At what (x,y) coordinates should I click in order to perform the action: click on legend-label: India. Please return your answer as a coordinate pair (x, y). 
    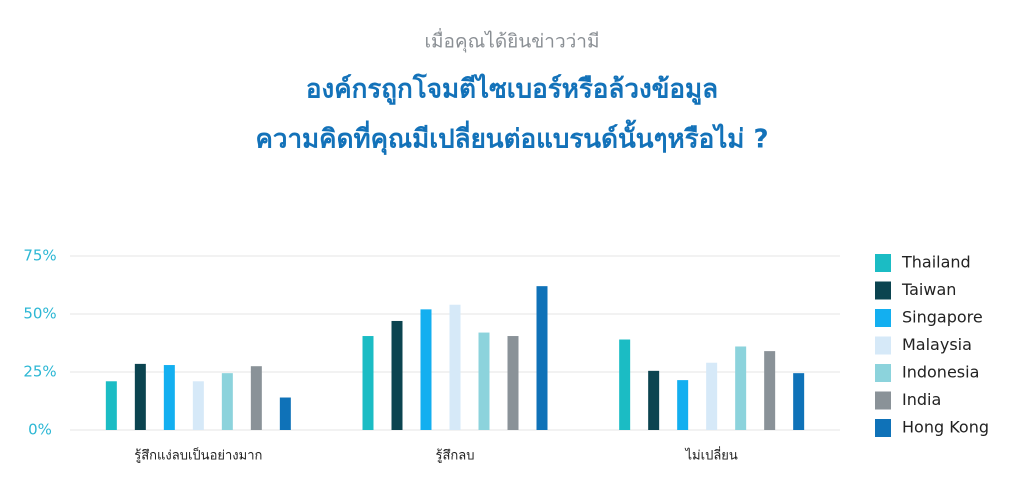
    Looking at the image, I should click on (921, 399).